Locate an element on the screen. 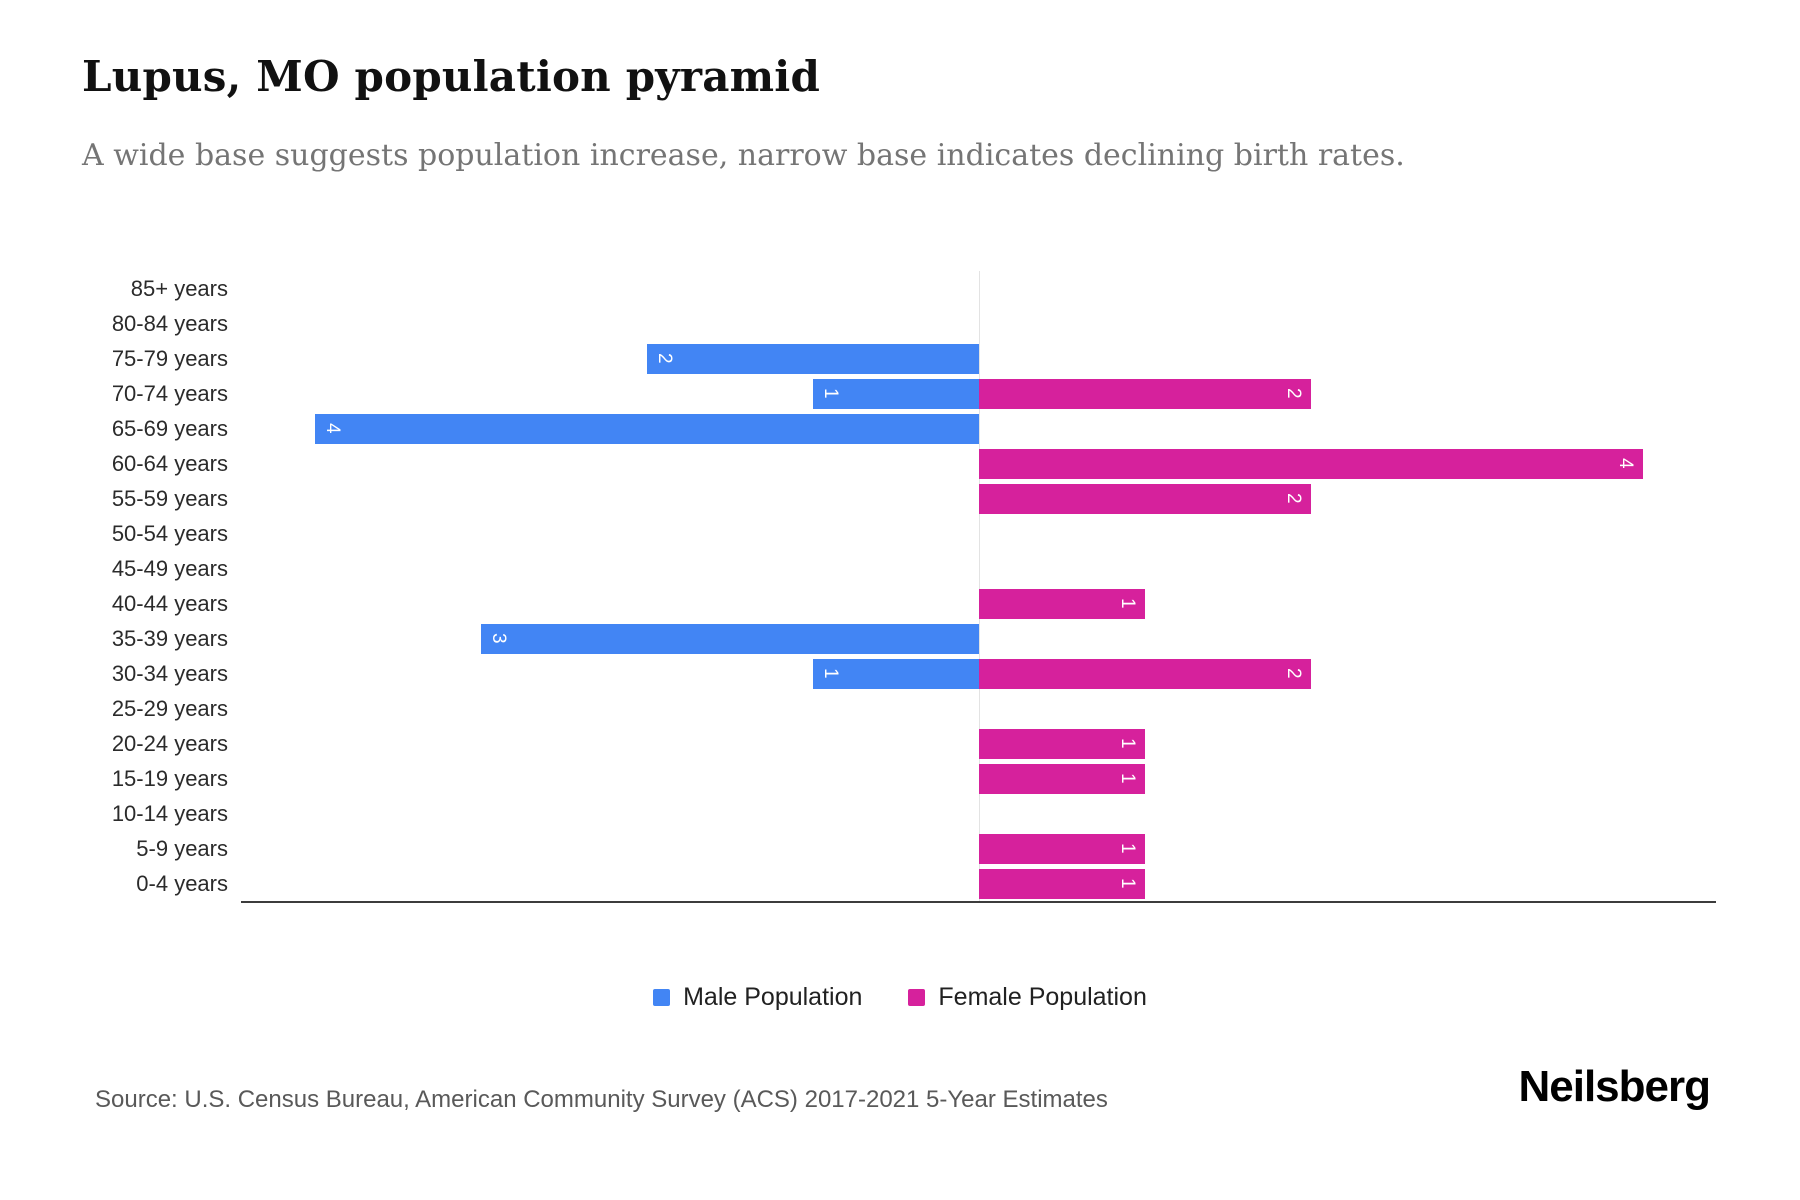 This screenshot has height=1200, width=1800. y-axis-label: 5-9 years is located at coordinates (182, 848).